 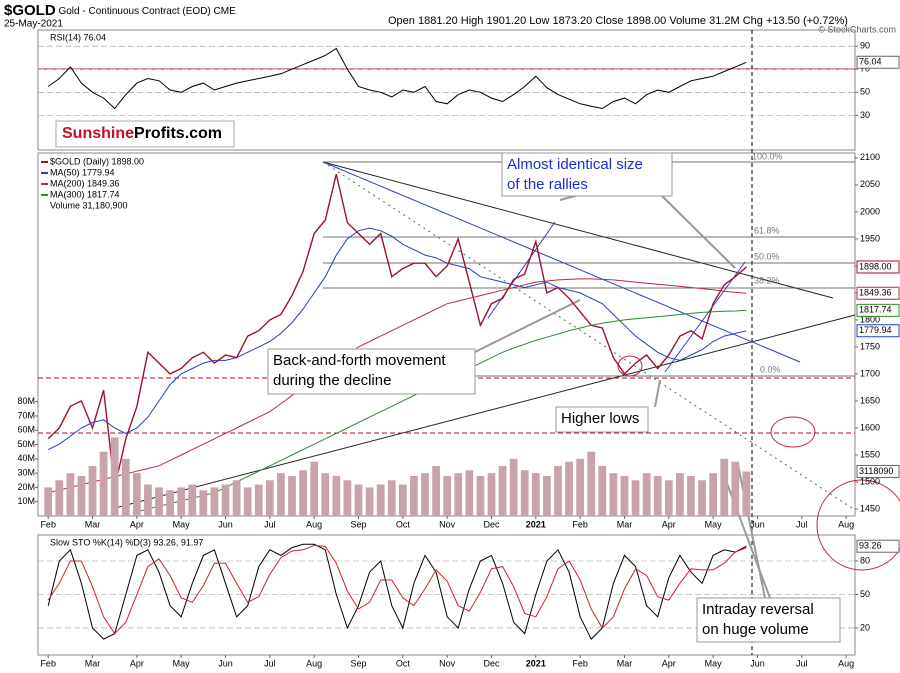 I want to click on y-tick-label: 50, so click(x=865, y=594).